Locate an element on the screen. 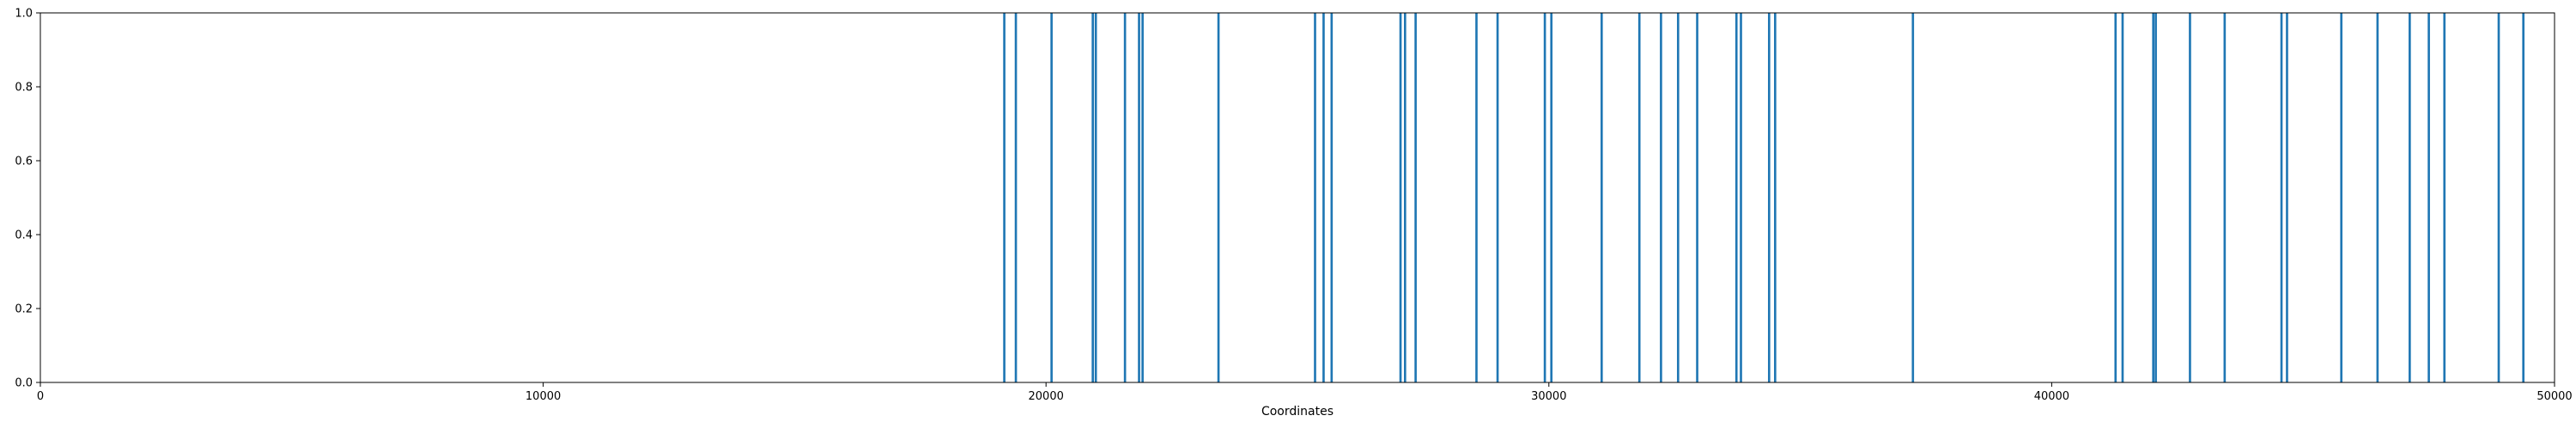 This screenshot has height=434, width=2576. x-tick-label: 10000 is located at coordinates (543, 396).